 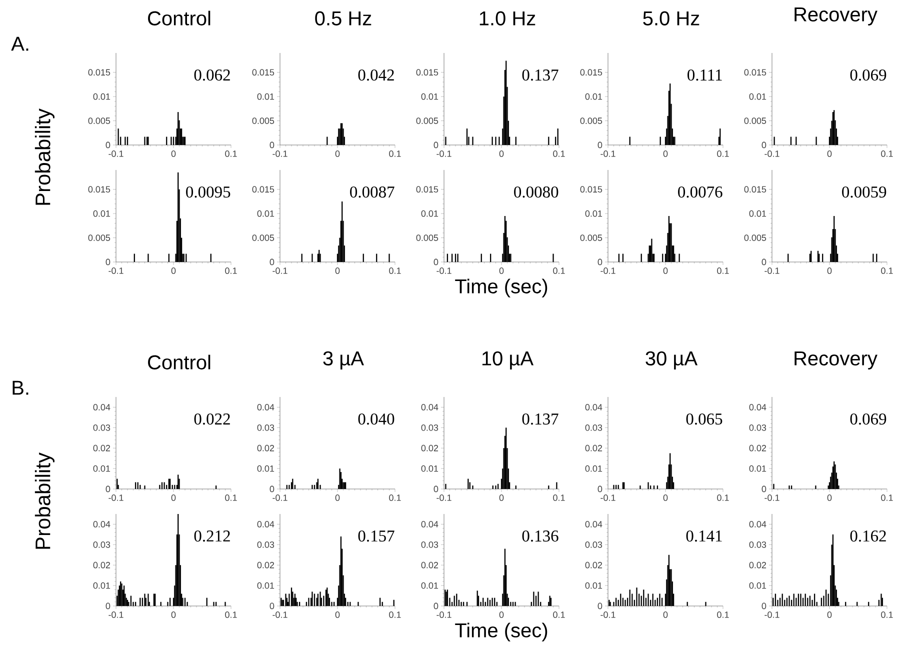 I want to click on chart-title: 3 µA, so click(x=343, y=360).